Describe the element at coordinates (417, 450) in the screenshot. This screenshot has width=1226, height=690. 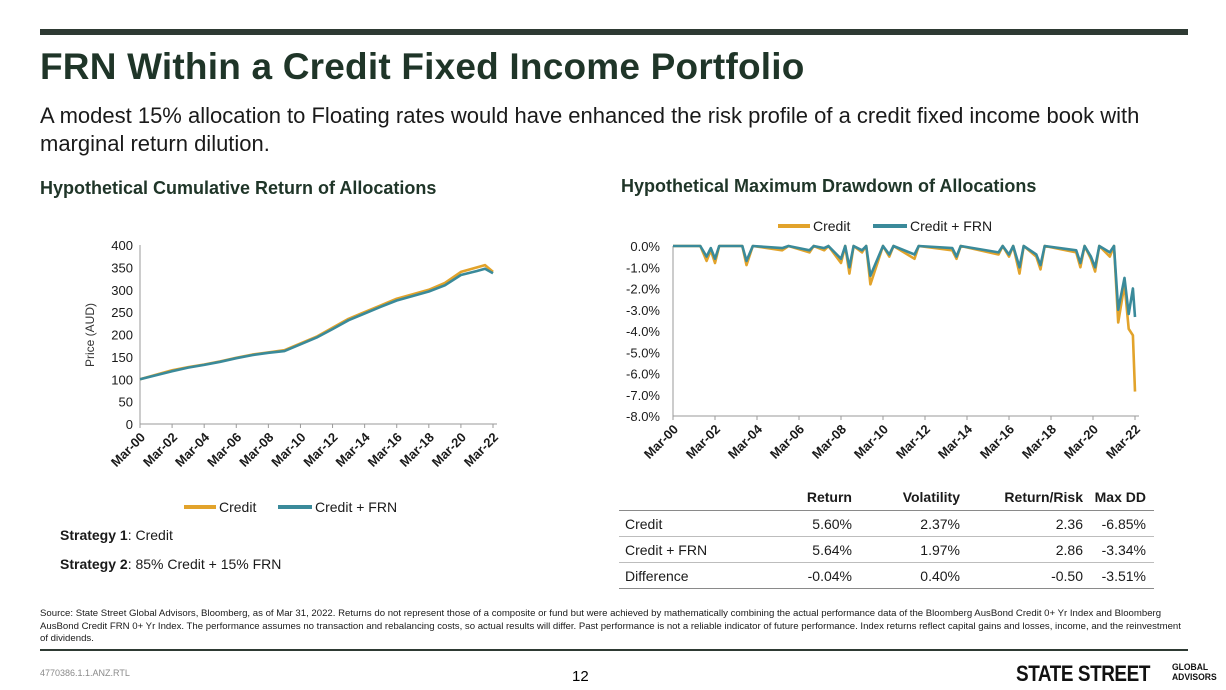
I see `cumulative-x-tick-label: Mar-18` at that location.